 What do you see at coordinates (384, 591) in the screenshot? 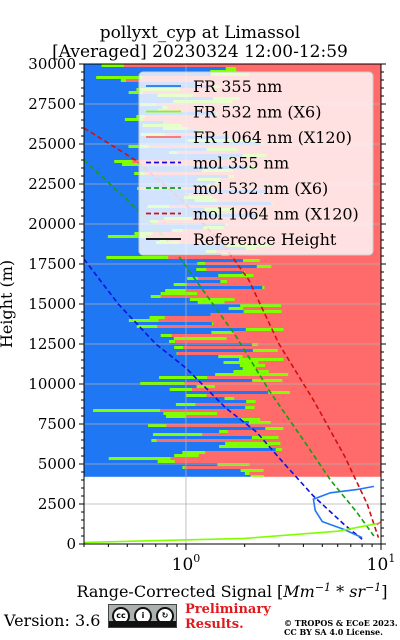
I see `x-axis-label-end: ]` at bounding box center [384, 591].